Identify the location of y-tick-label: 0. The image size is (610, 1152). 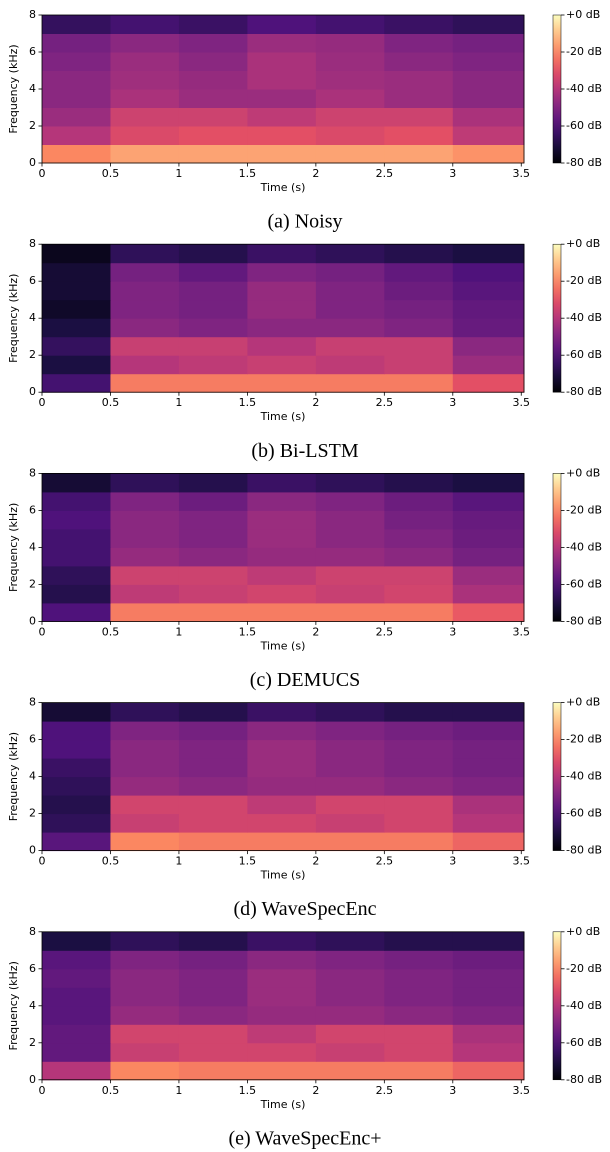
(32, 620).